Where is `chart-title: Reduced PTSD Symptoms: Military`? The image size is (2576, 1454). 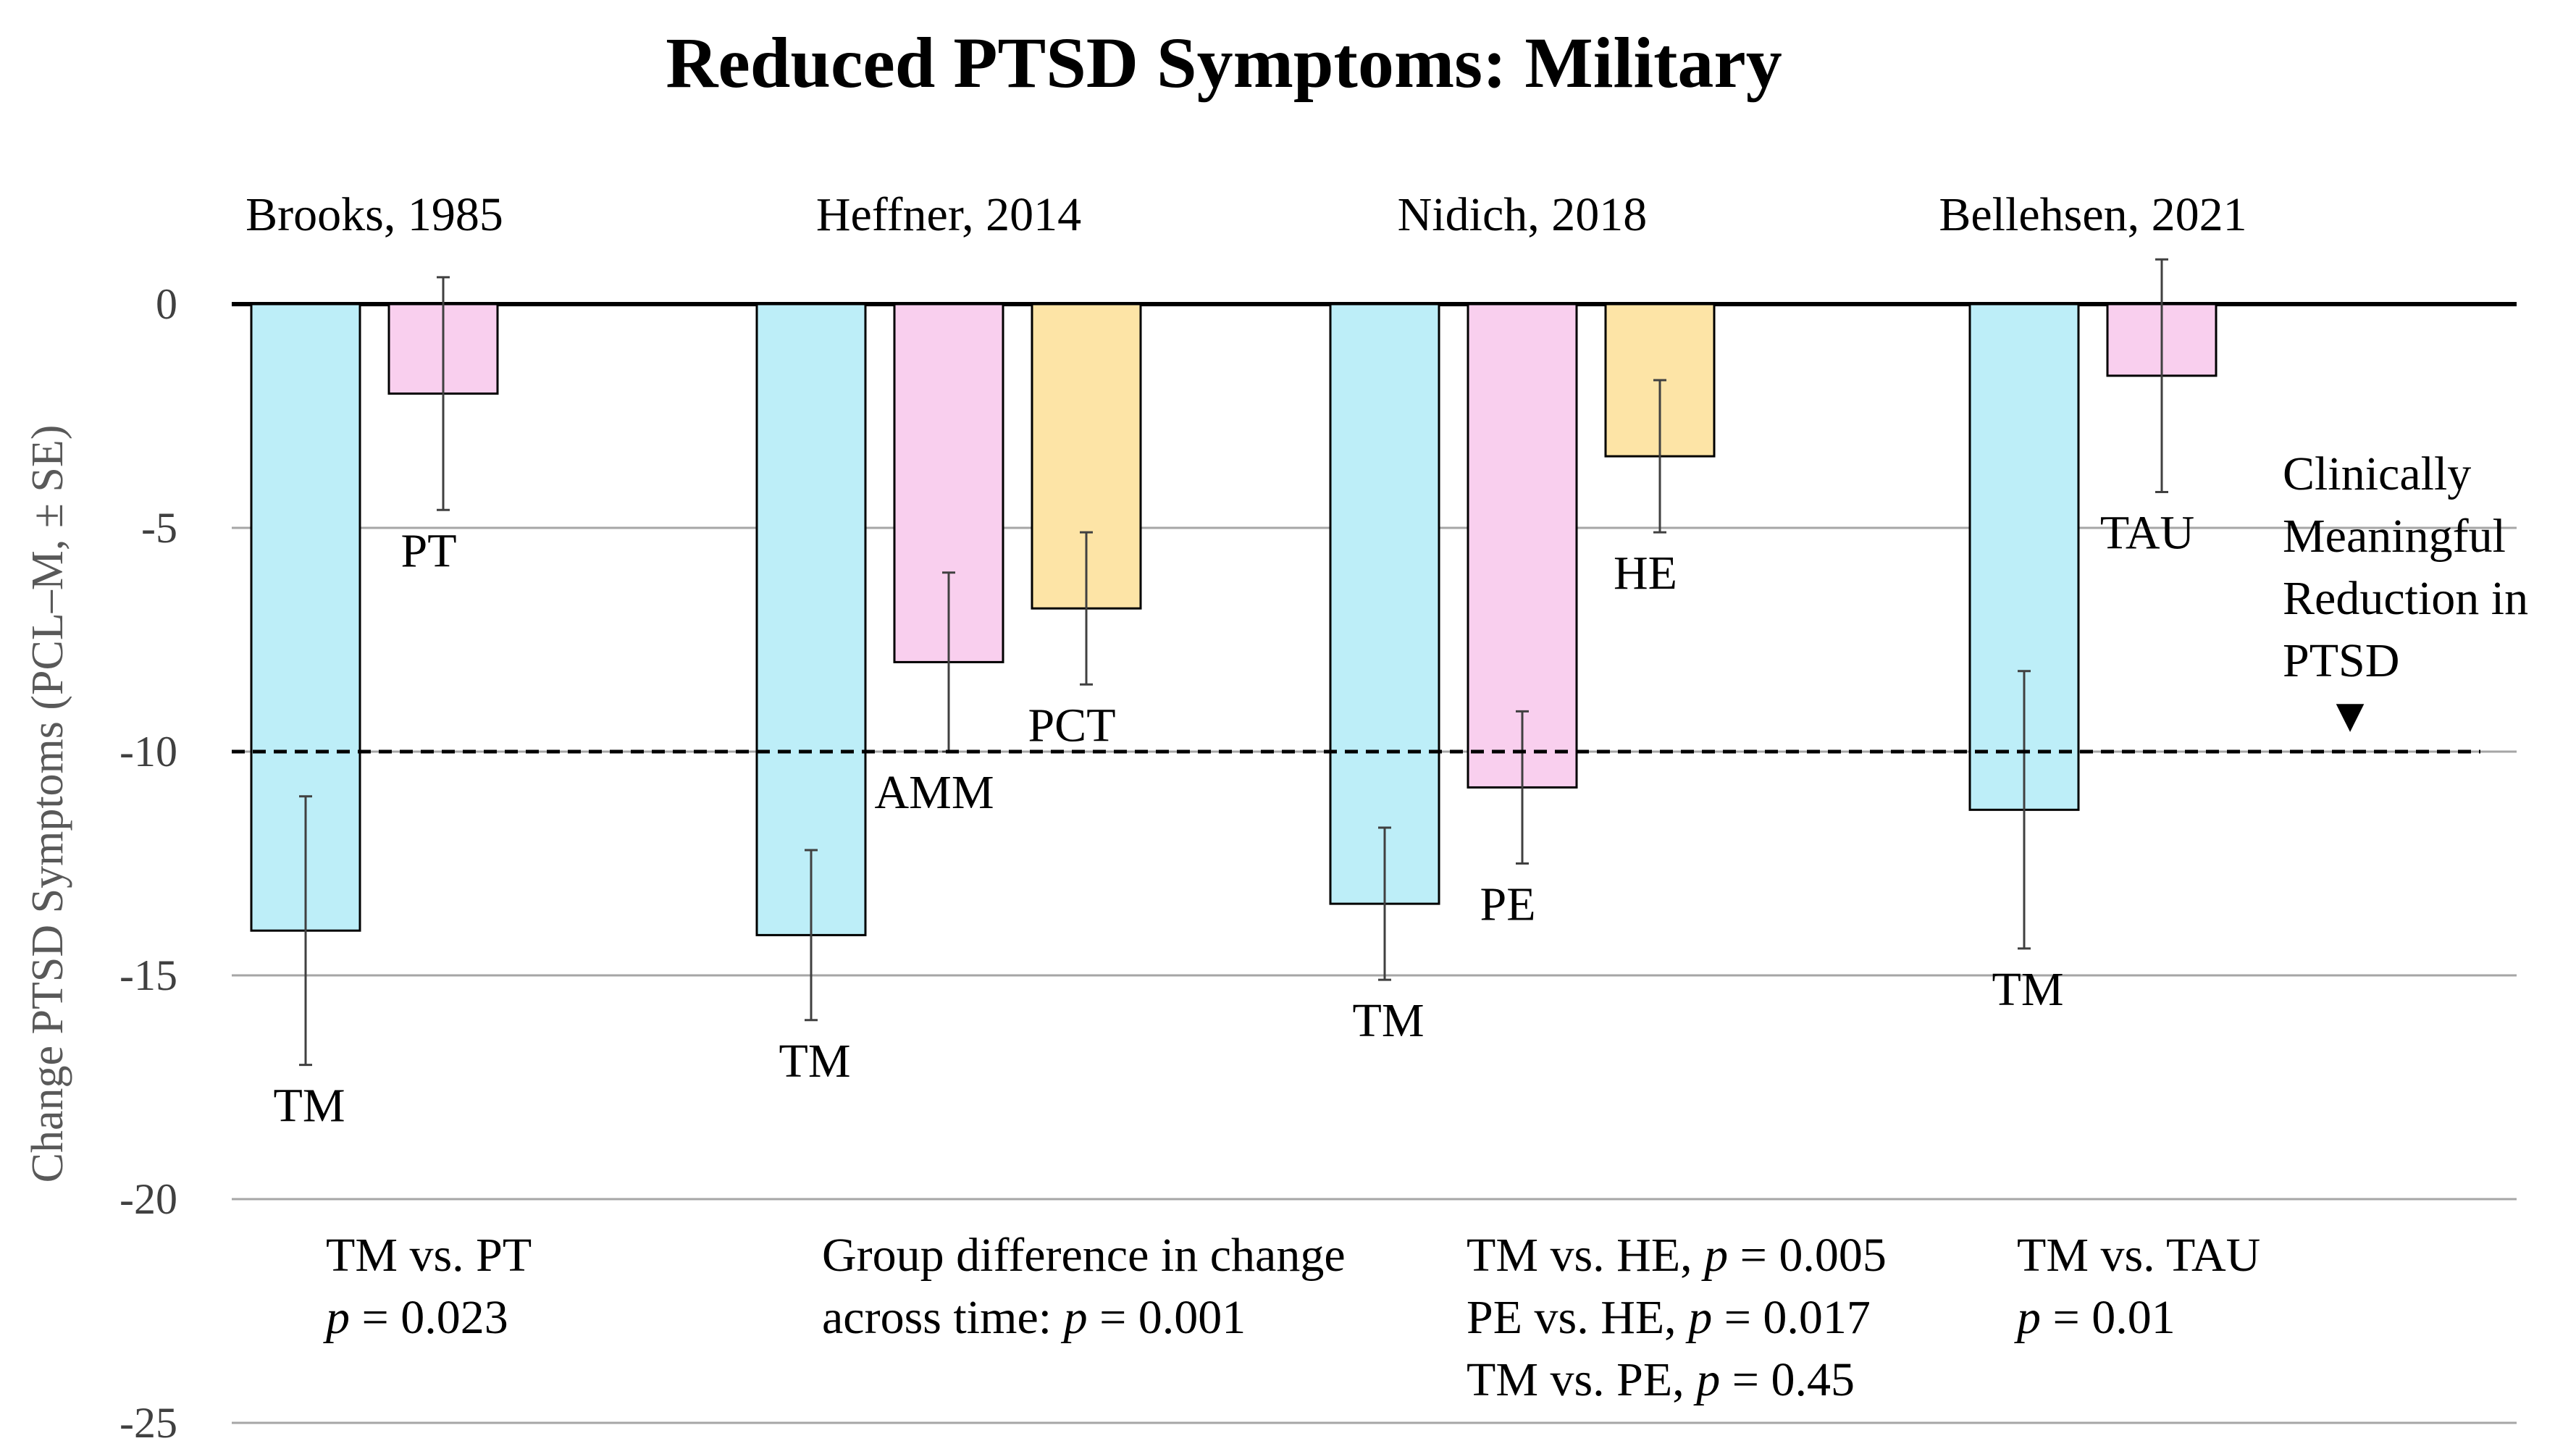 chart-title: Reduced PTSD Symptoms: Military is located at coordinates (1224, 62).